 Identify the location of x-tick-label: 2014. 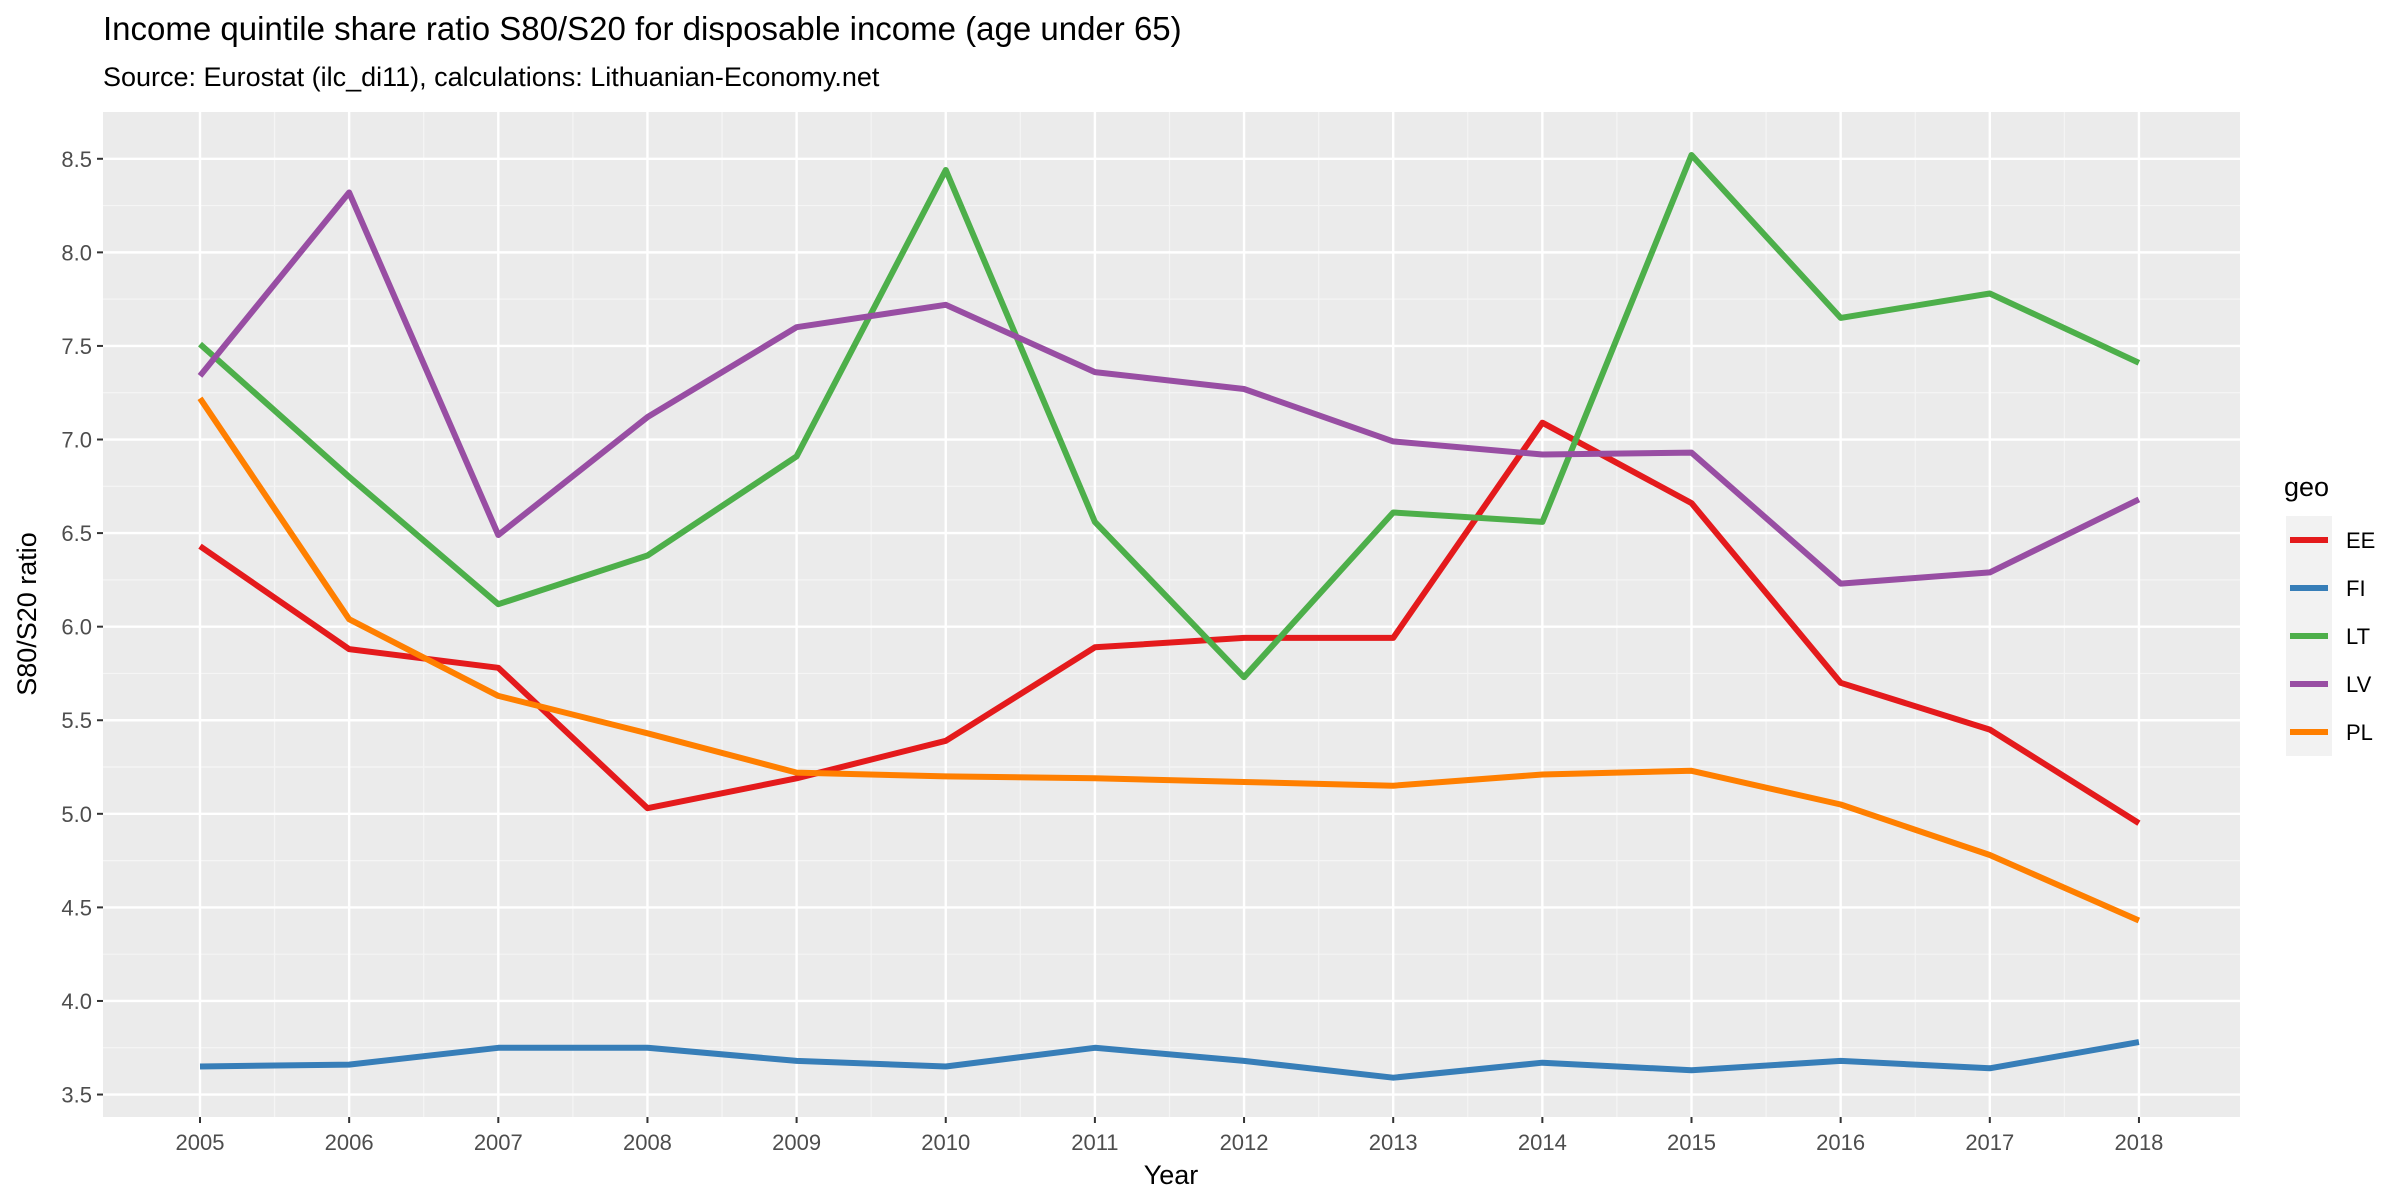
(1542, 1142).